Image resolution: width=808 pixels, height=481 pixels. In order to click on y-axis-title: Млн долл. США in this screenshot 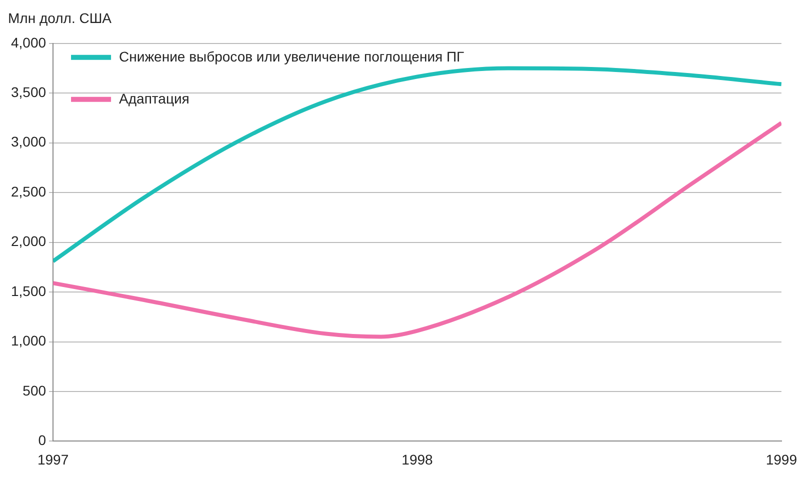, I will do `click(60, 18)`.